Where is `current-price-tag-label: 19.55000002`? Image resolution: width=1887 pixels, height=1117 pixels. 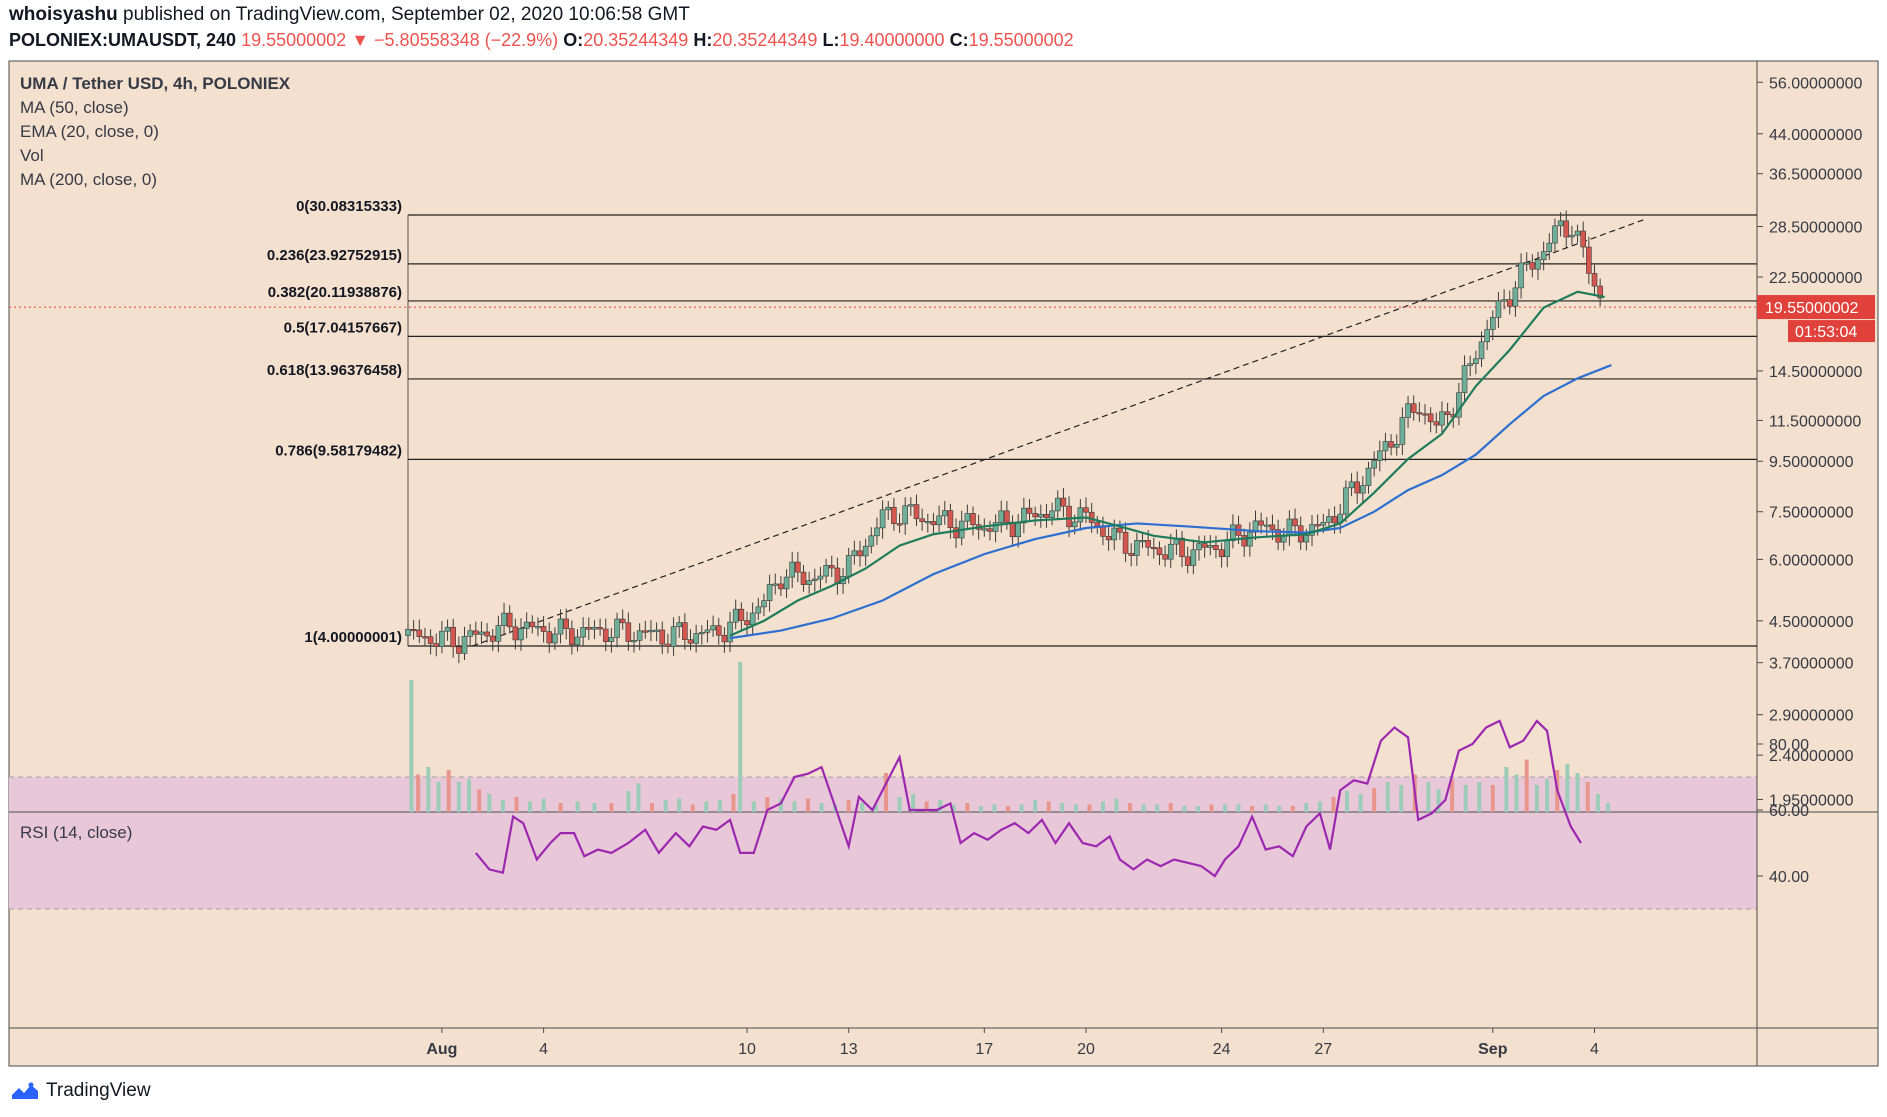
current-price-tag-label: 19.55000002 is located at coordinates (1812, 308).